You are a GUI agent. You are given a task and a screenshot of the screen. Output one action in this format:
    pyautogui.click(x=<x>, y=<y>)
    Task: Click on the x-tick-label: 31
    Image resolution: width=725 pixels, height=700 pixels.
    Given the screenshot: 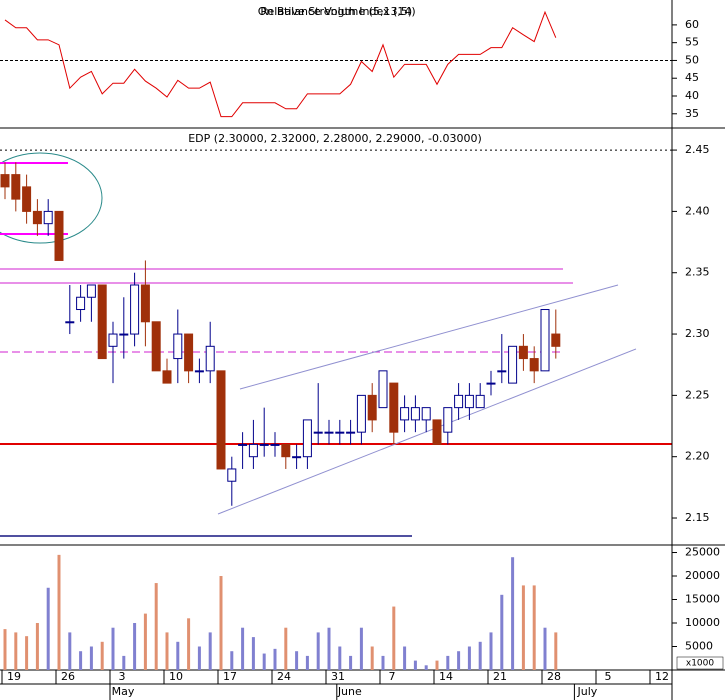 What is the action you would take?
    pyautogui.click(x=338, y=676)
    